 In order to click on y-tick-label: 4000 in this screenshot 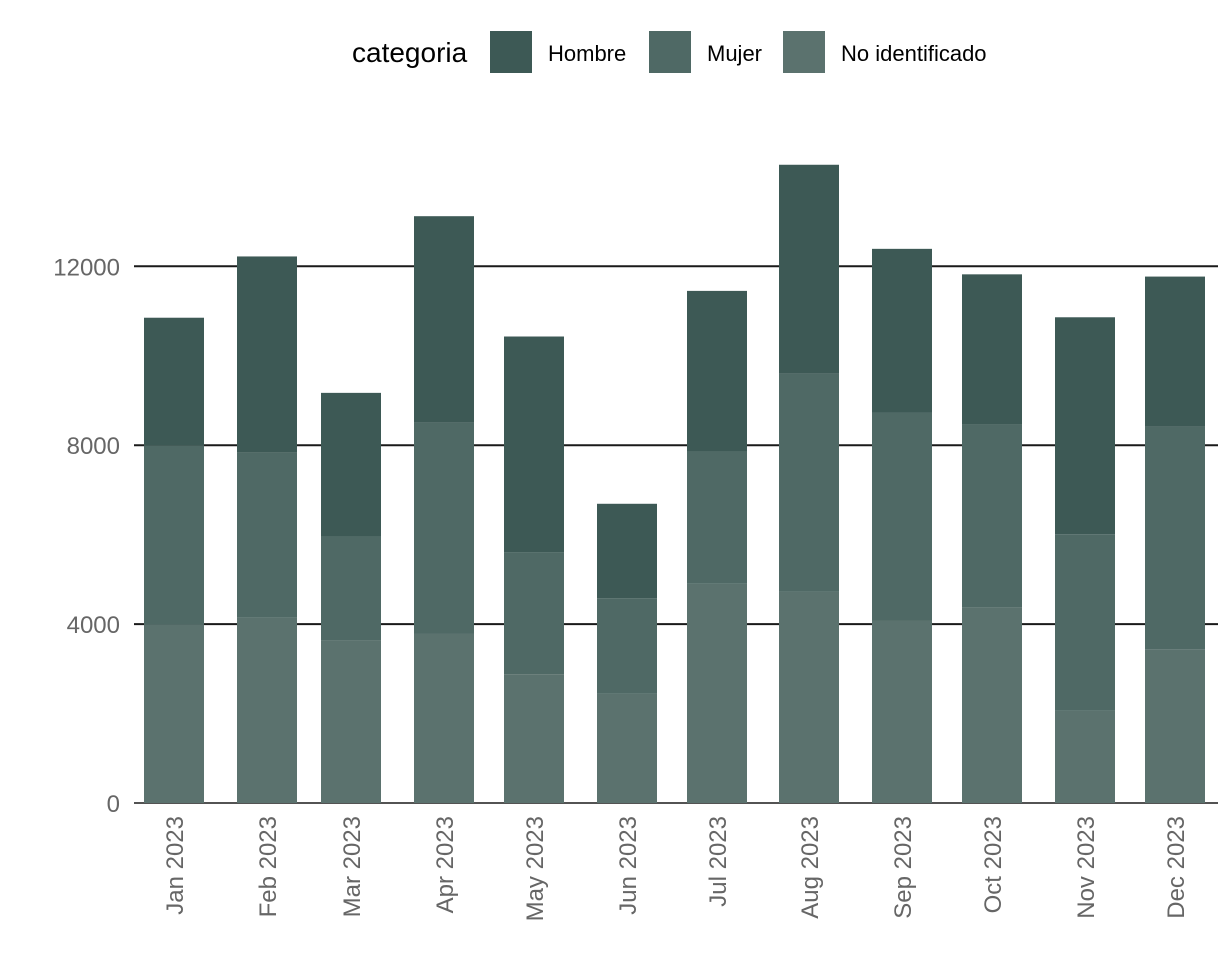, I will do `click(93, 625)`.